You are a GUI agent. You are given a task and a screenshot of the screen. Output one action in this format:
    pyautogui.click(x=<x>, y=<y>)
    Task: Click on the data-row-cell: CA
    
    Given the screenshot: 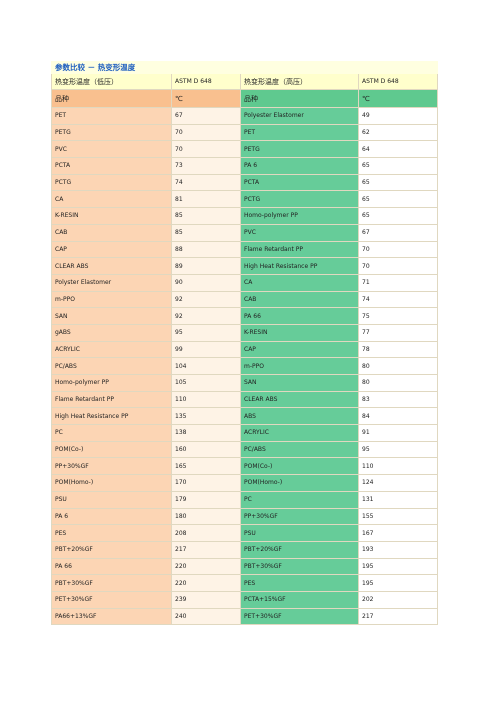 What is the action you would take?
    pyautogui.click(x=299, y=282)
    